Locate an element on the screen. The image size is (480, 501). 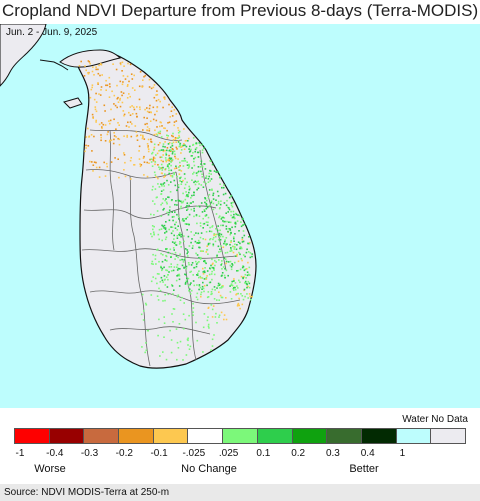
swatch-minus-0.3-to-minus-0.2 is located at coordinates (102, 436).